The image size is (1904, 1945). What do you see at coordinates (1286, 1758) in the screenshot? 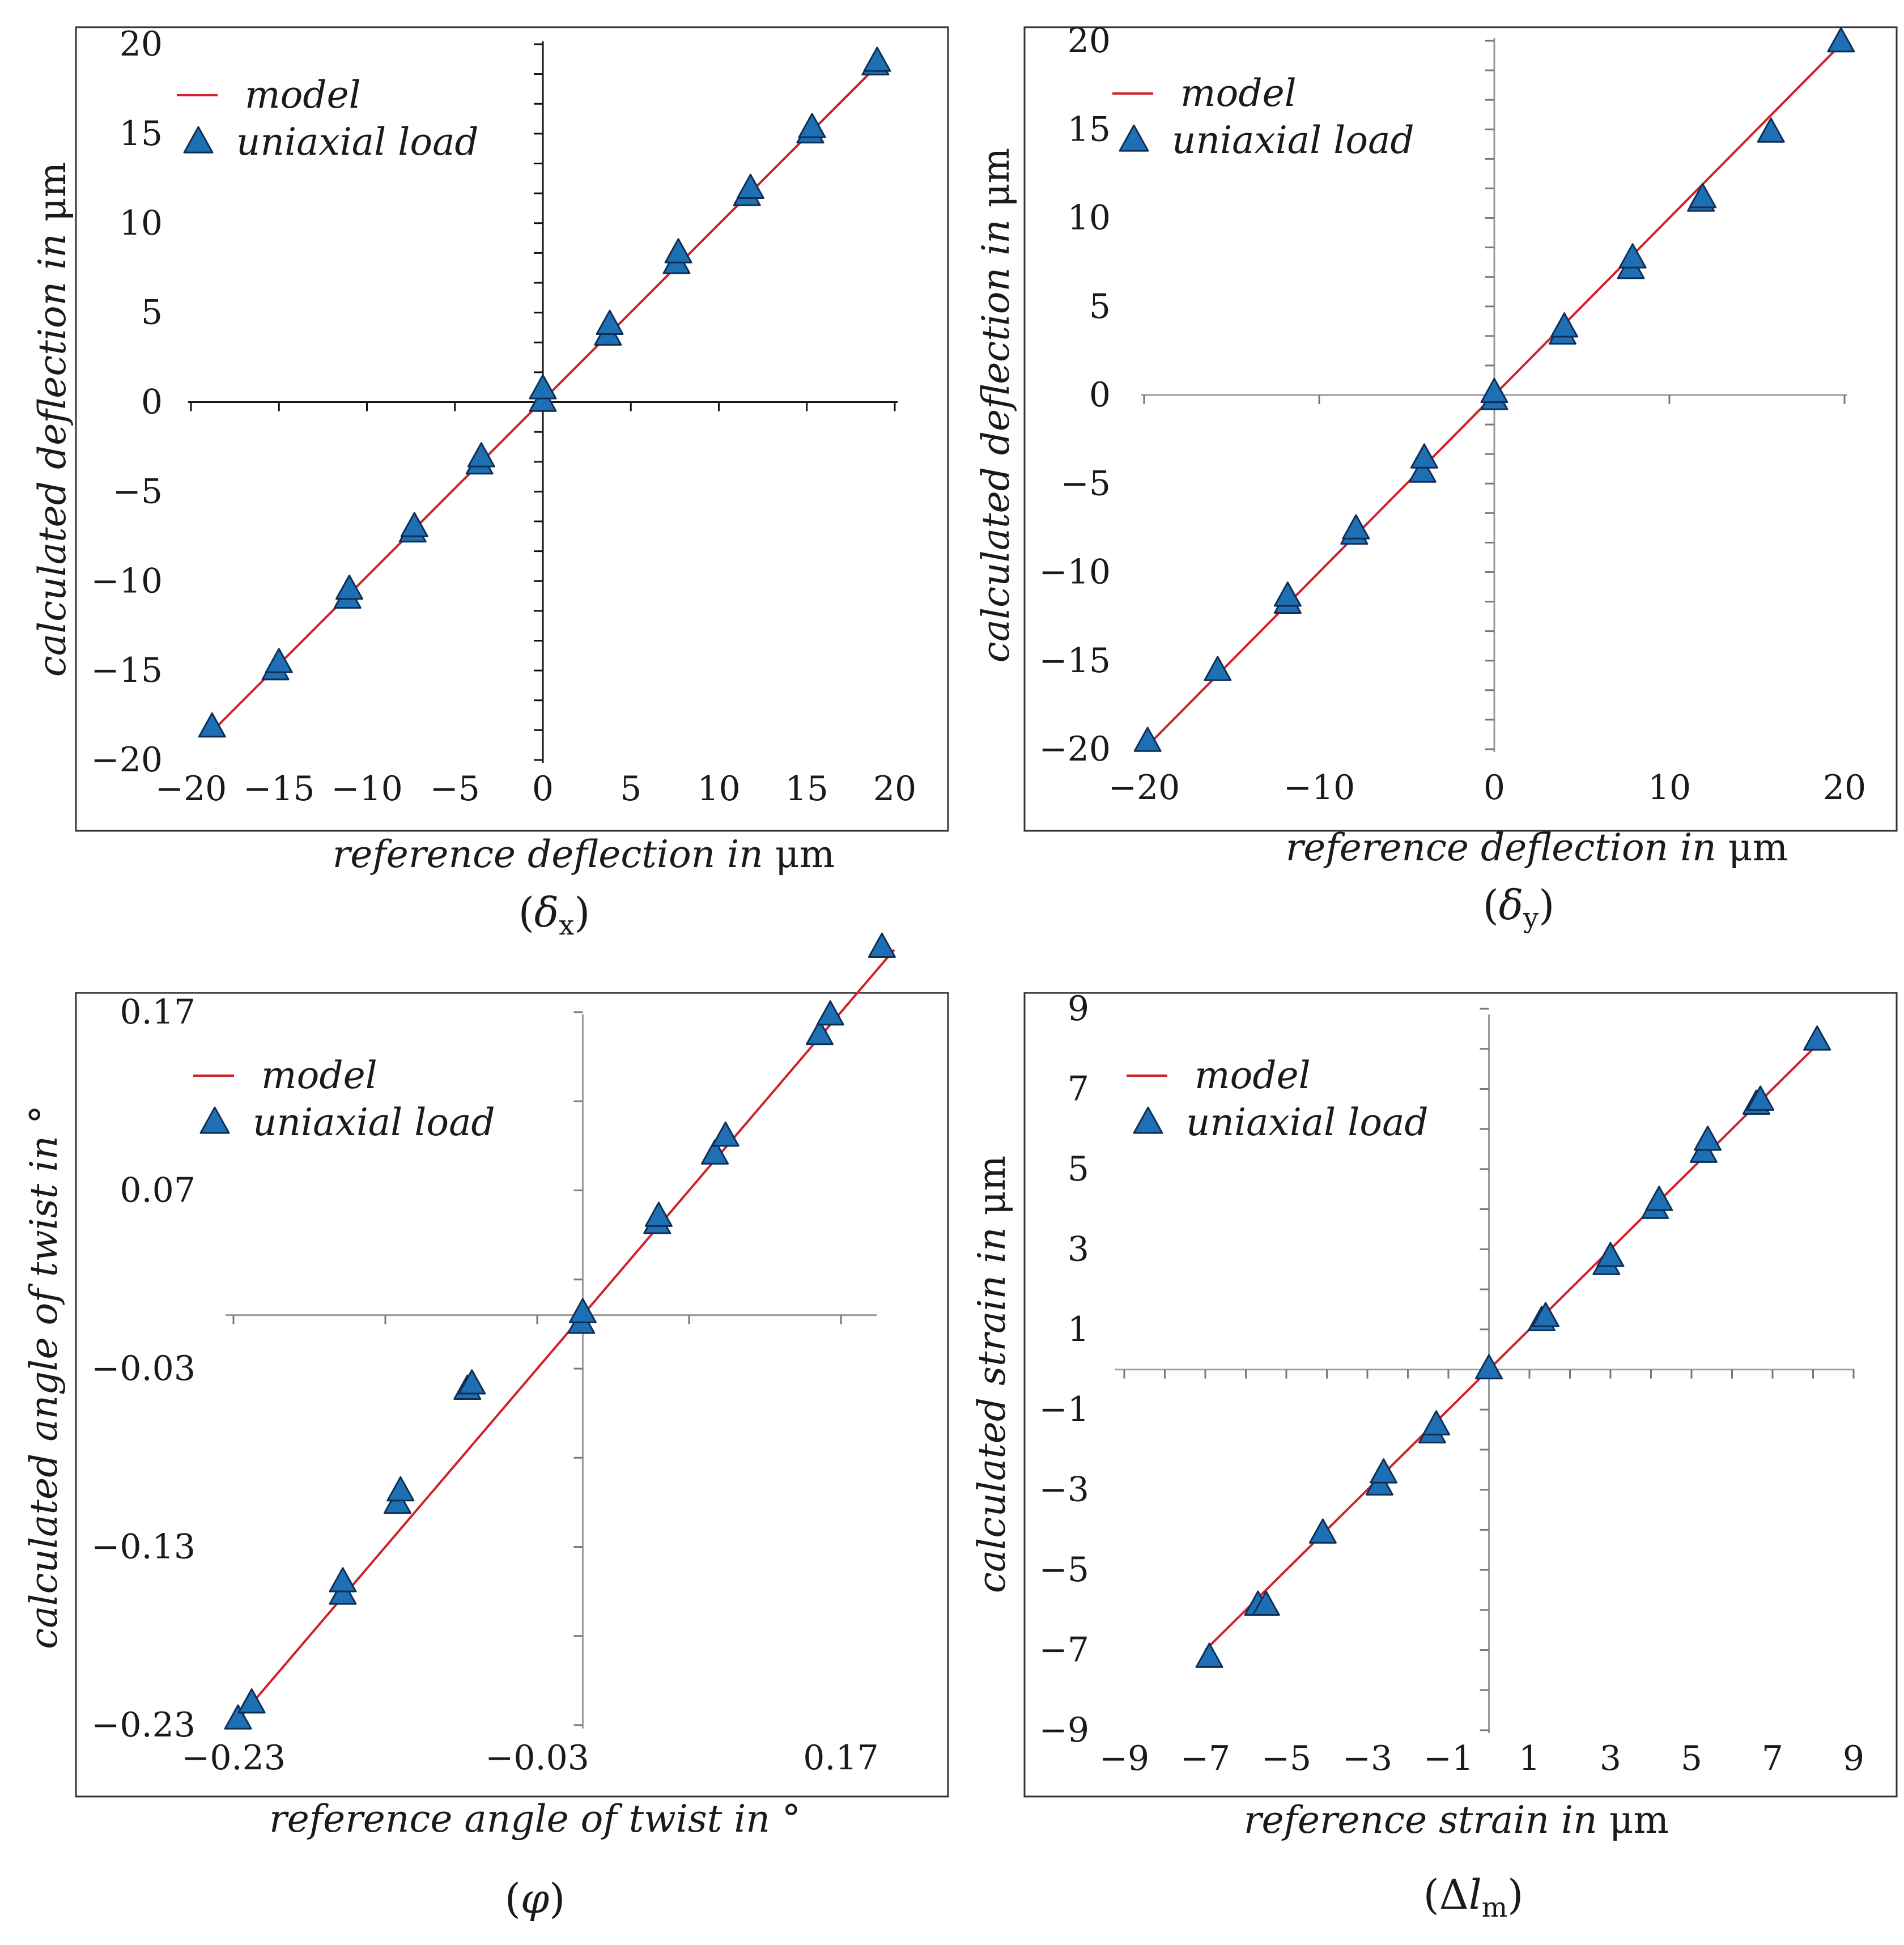
I see `x-tick-label: −5` at bounding box center [1286, 1758].